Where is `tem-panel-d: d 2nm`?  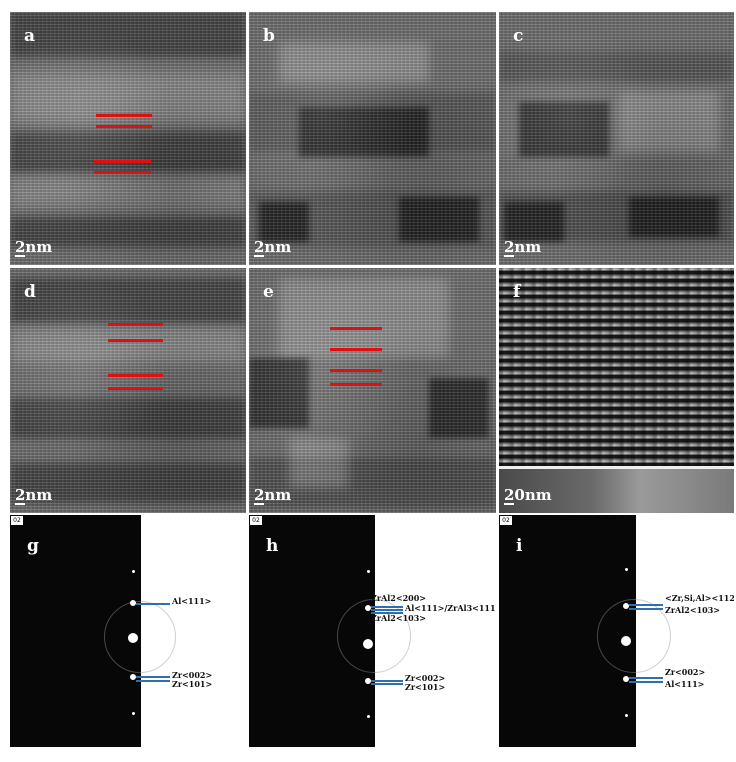 tem-panel-d: d 2nm is located at coordinates (128, 390).